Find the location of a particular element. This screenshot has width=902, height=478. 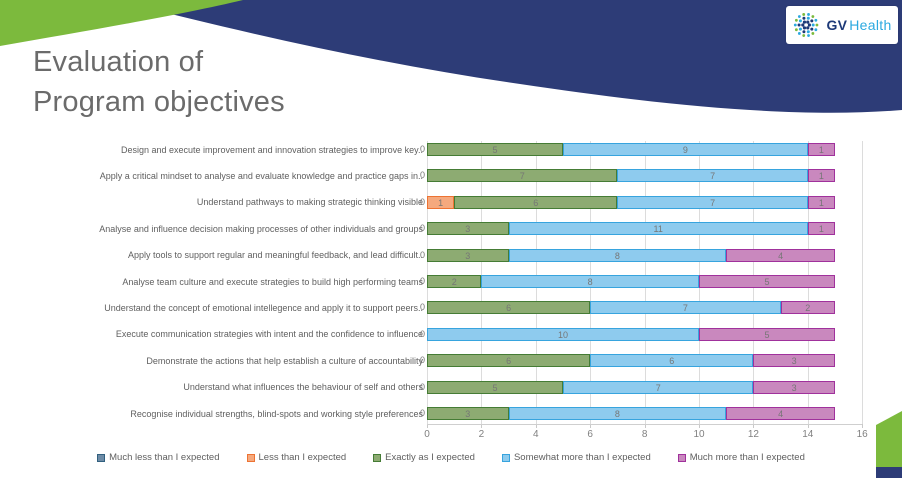

bar-row: 5 9 1 is located at coordinates (631, 149).